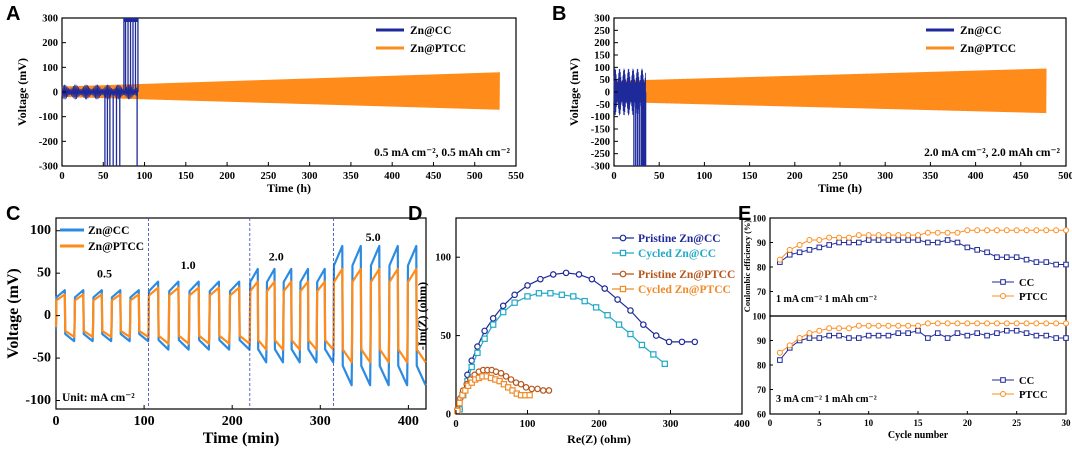  Describe the element at coordinates (130, 20) in the screenshot. I see `series-zn-cc-cap` at that location.